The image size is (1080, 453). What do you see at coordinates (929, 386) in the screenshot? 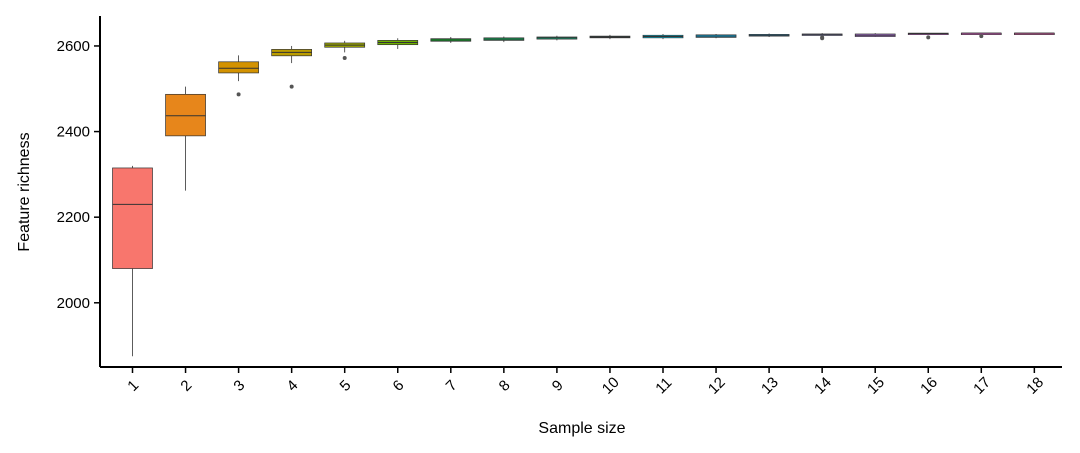
I see `x-tick-label: 16` at bounding box center [929, 386].